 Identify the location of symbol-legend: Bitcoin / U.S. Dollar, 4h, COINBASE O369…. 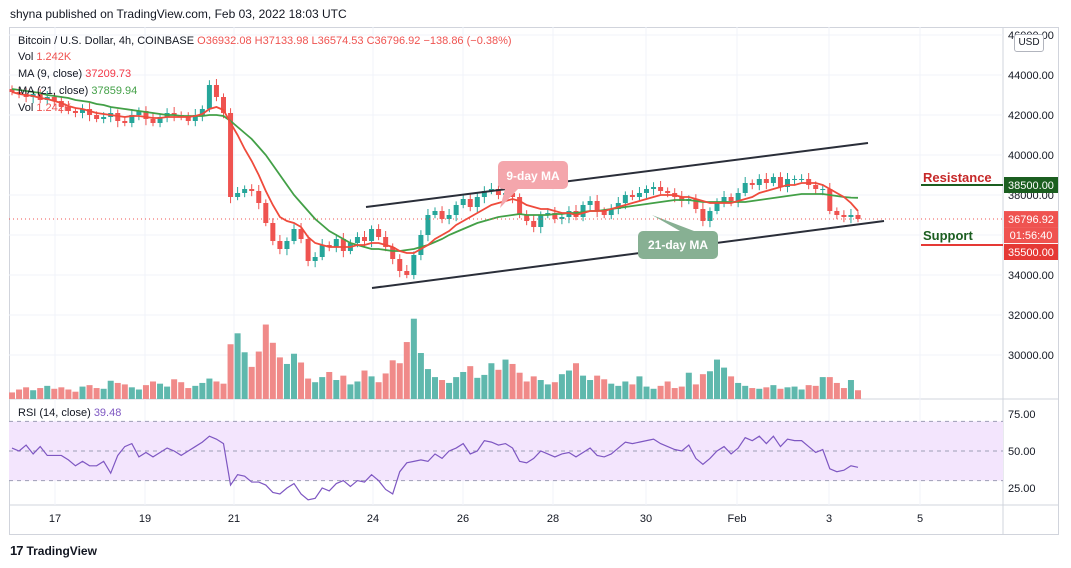
(265, 41).